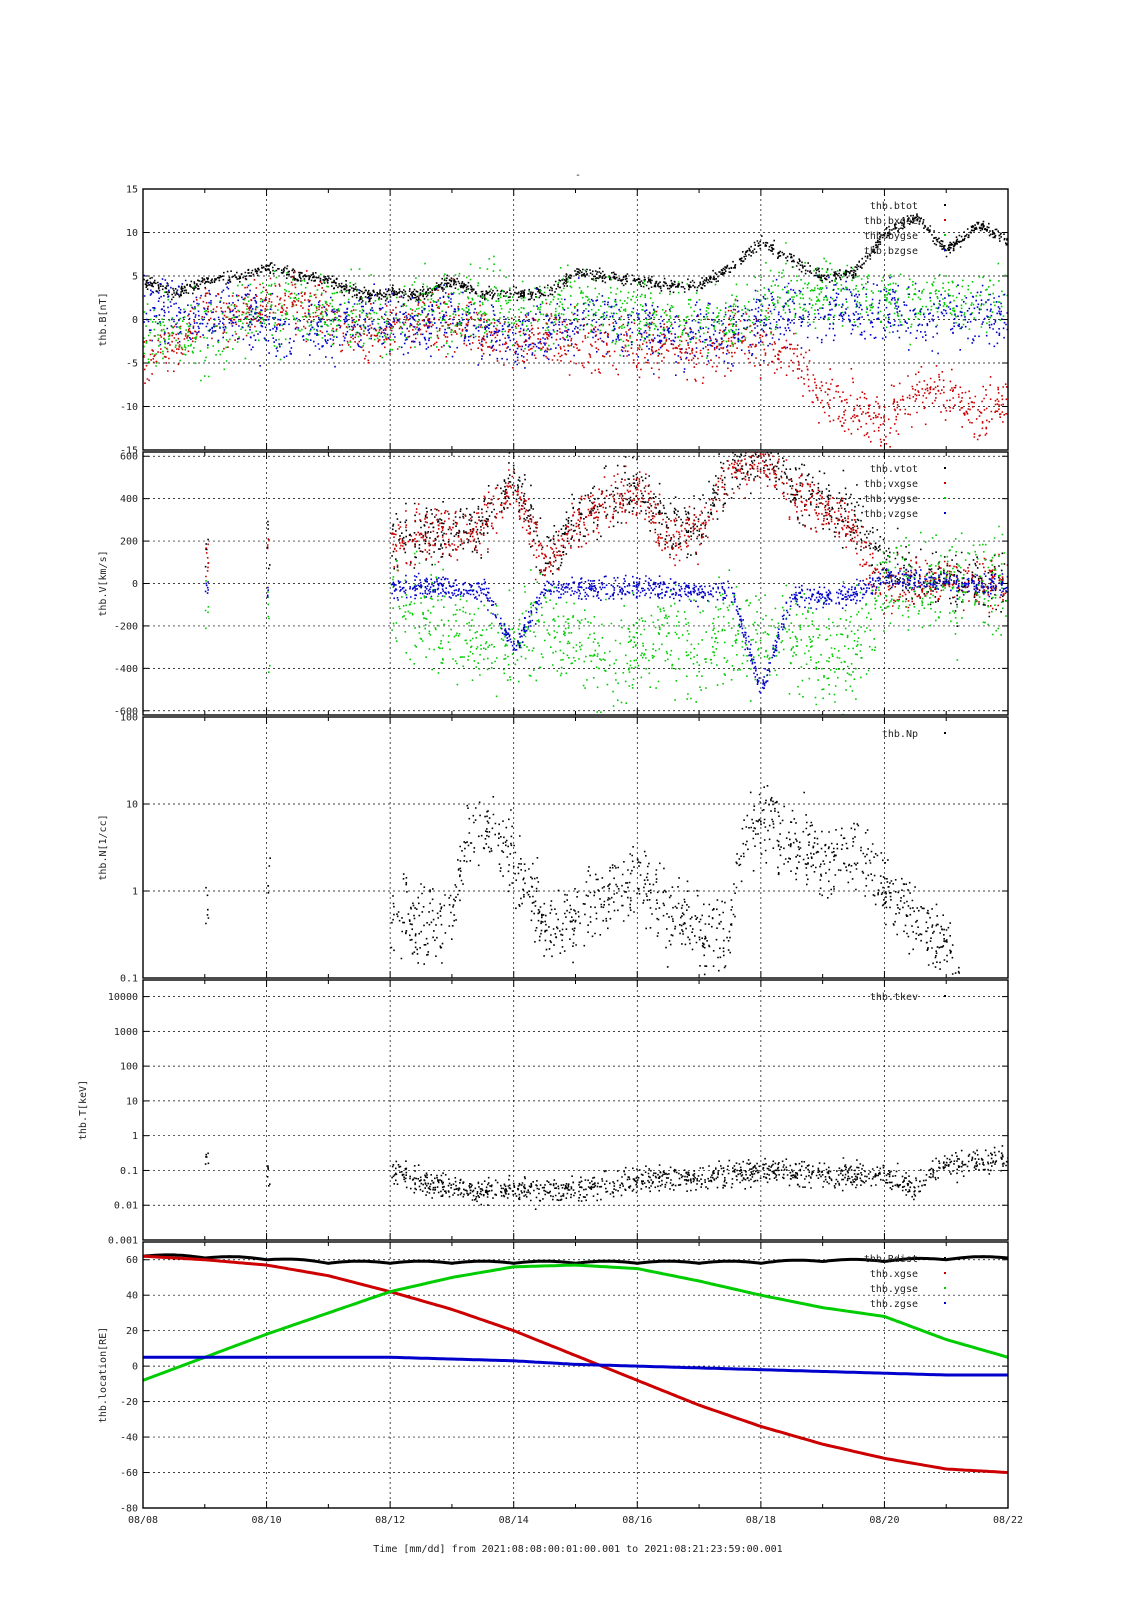  Describe the element at coordinates (123, 1241) in the screenshot. I see `y-tick-label: 0.001` at that location.